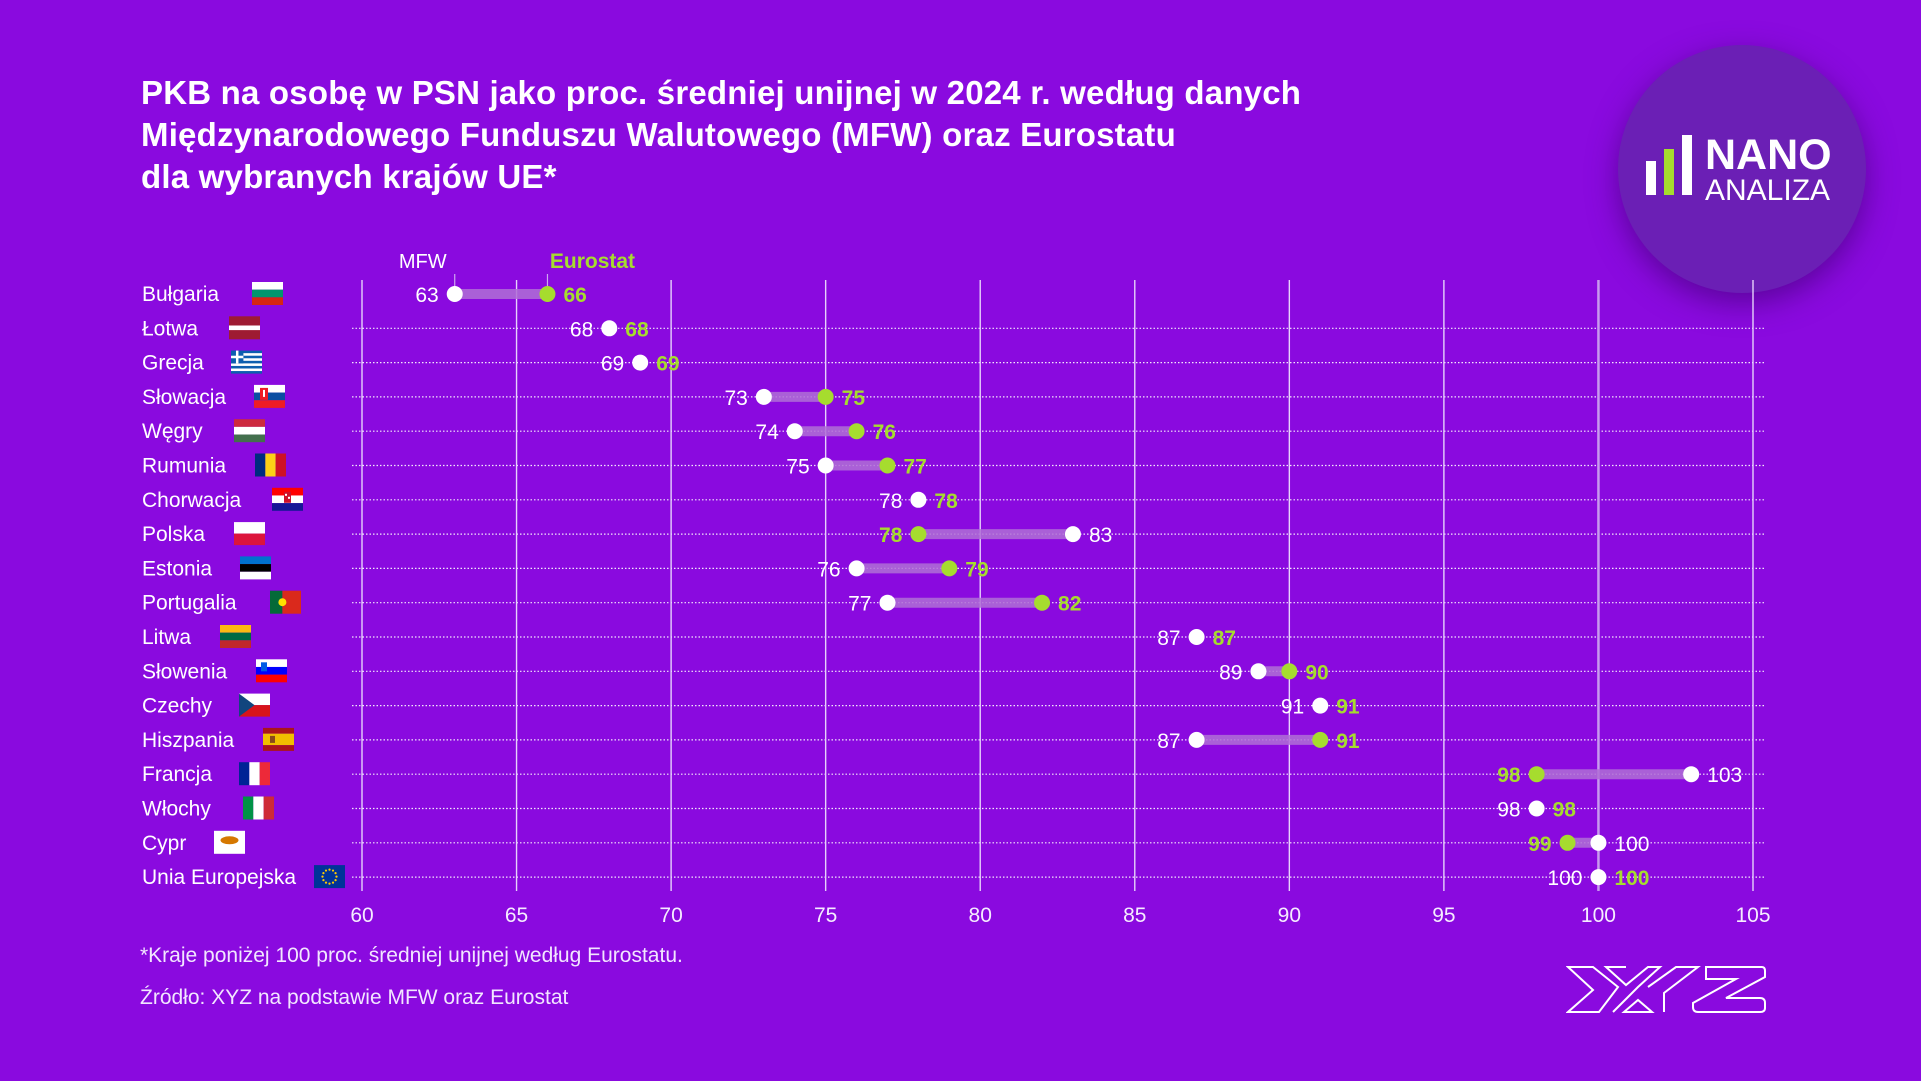  What do you see at coordinates (1598, 915) in the screenshot?
I see `x-tick-label: 100` at bounding box center [1598, 915].